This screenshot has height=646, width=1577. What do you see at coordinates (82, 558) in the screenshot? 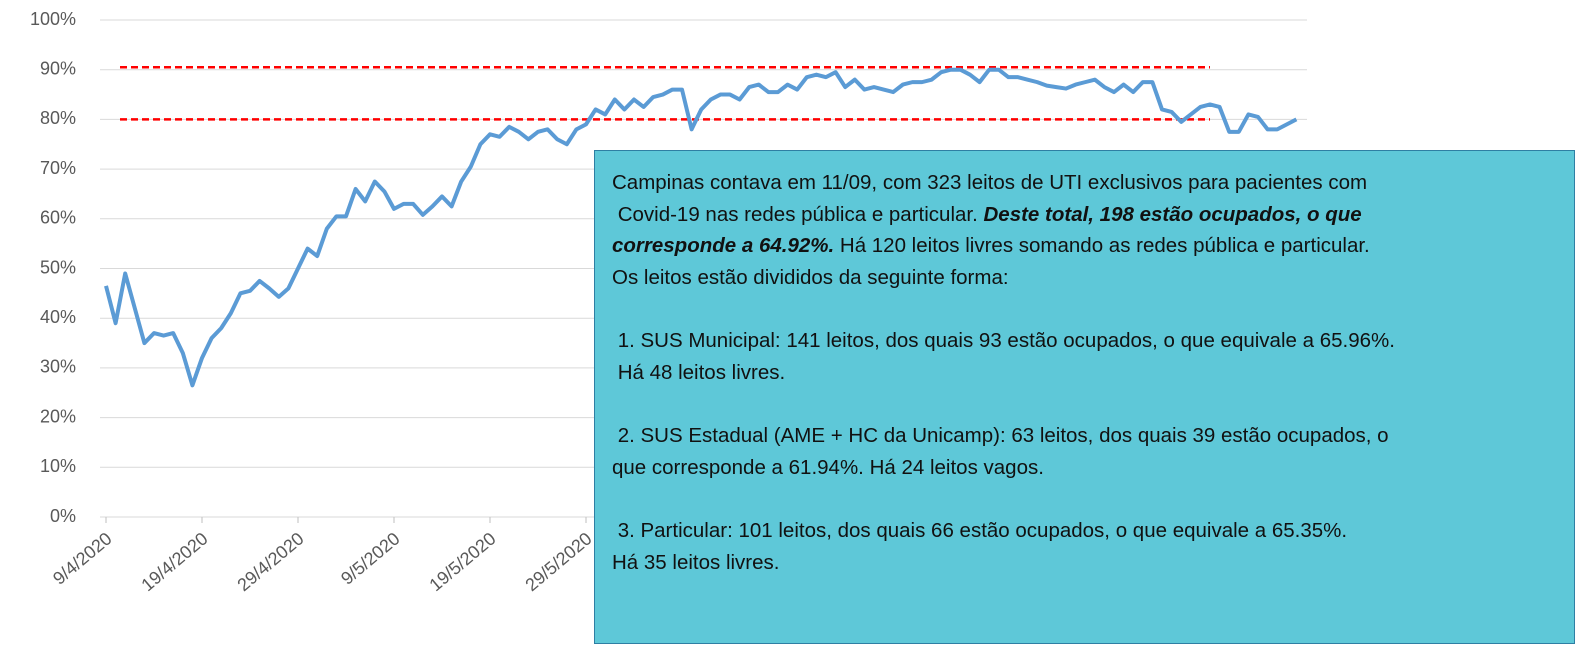
I see `x-tick-label: 9/4/2020` at bounding box center [82, 558].